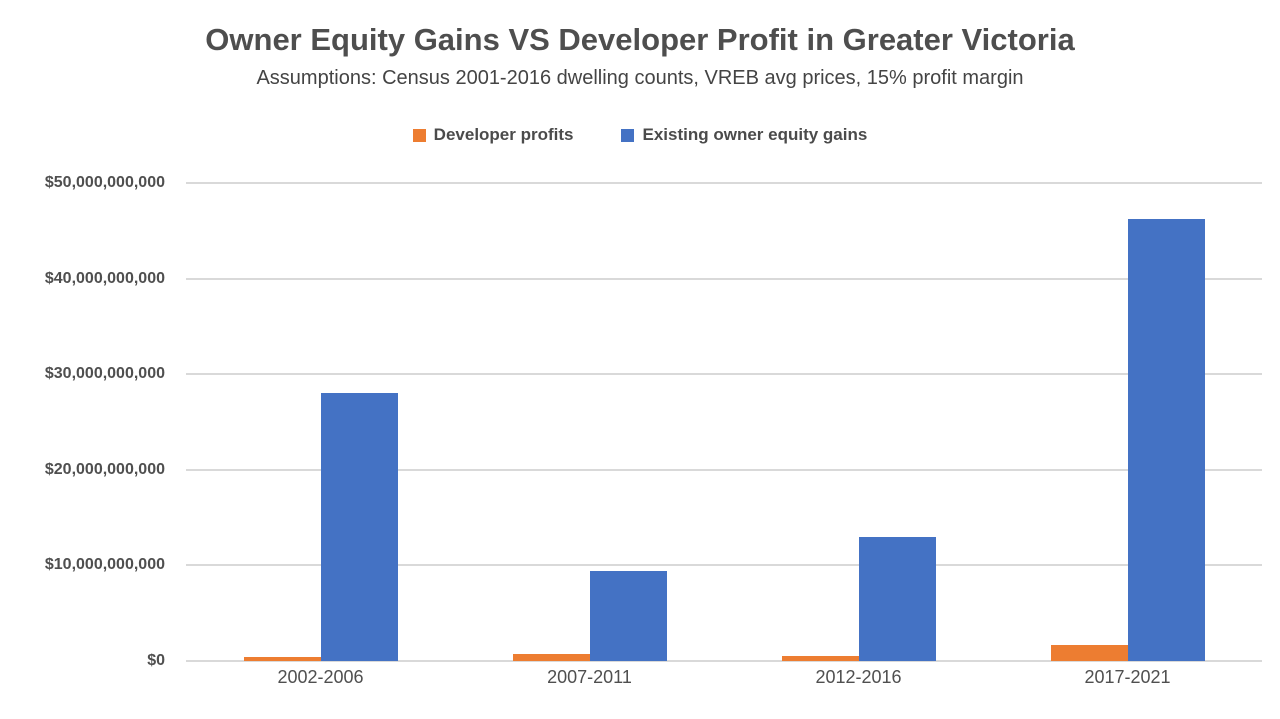  Describe the element at coordinates (104, 278) in the screenshot. I see `y-tick-label: $40,000,000,000` at that location.